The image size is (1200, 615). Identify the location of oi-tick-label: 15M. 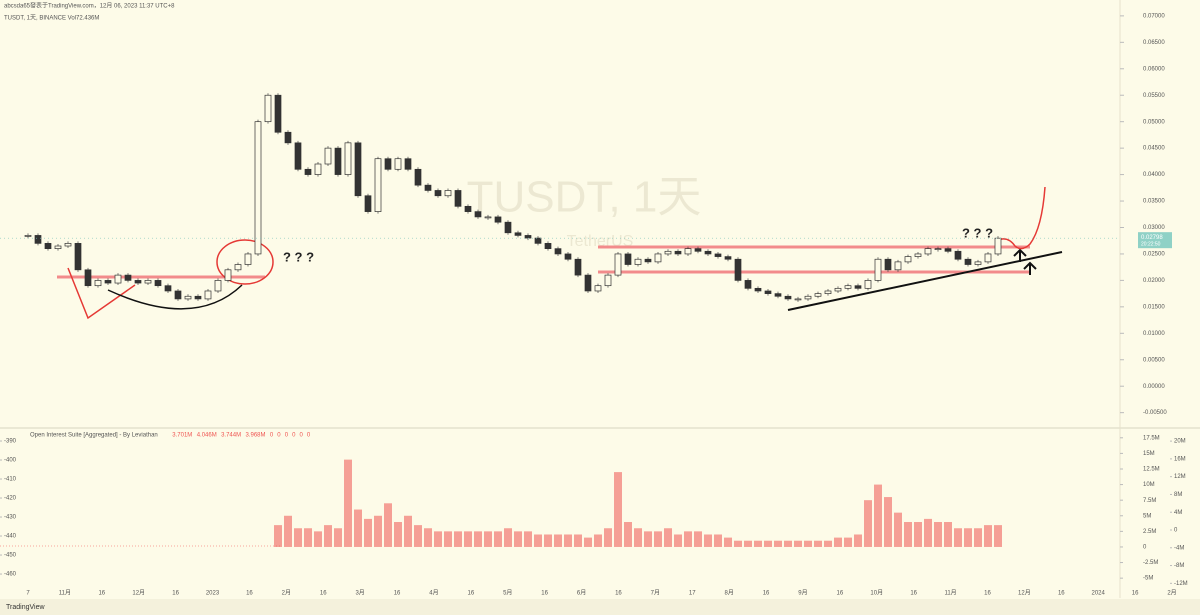
(1149, 454).